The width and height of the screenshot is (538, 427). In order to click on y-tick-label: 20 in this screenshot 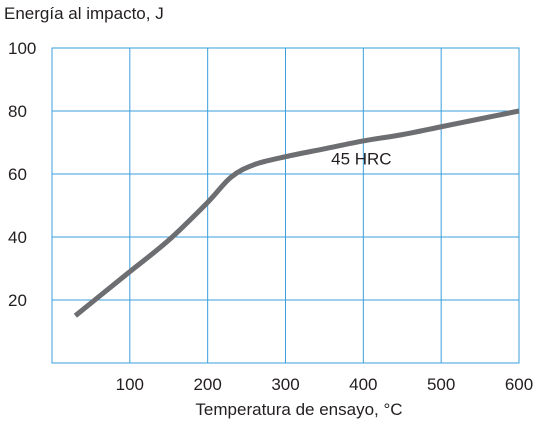, I will do `click(17, 300)`.